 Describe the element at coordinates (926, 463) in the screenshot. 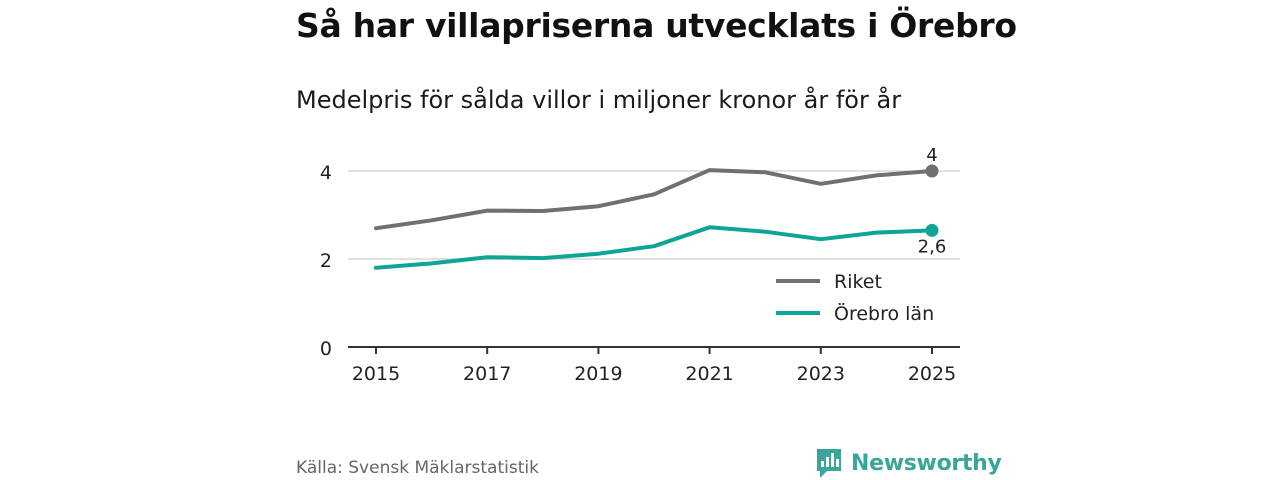

I see `brand-name: Newsworthy` at that location.